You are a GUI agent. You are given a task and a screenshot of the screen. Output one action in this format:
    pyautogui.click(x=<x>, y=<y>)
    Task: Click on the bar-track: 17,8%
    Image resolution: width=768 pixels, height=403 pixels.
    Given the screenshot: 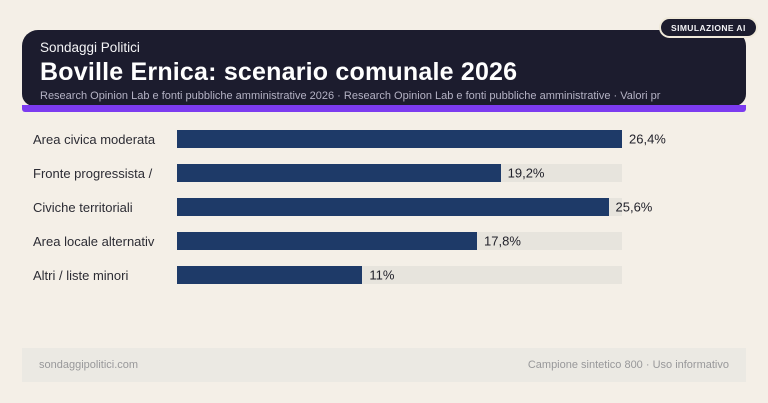 What is the action you would take?
    pyautogui.click(x=399, y=241)
    